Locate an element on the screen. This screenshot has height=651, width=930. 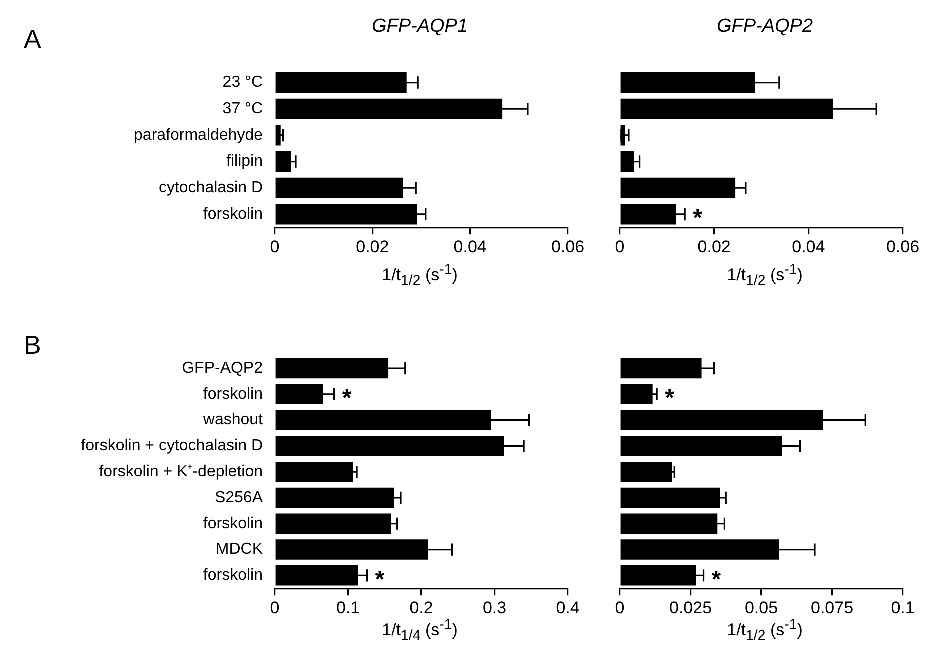
y-tick-label: paraformaldehyde is located at coordinates (199, 135).